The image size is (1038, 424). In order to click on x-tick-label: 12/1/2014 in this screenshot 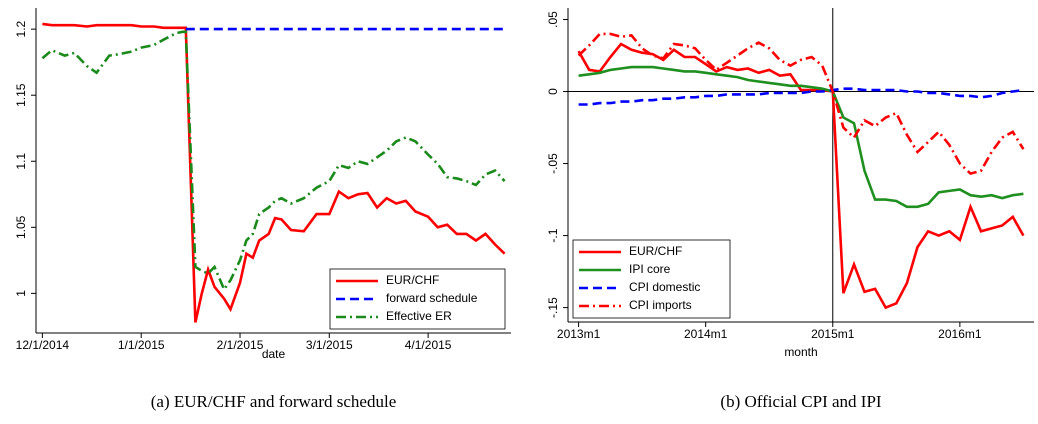, I will do `click(43, 345)`.